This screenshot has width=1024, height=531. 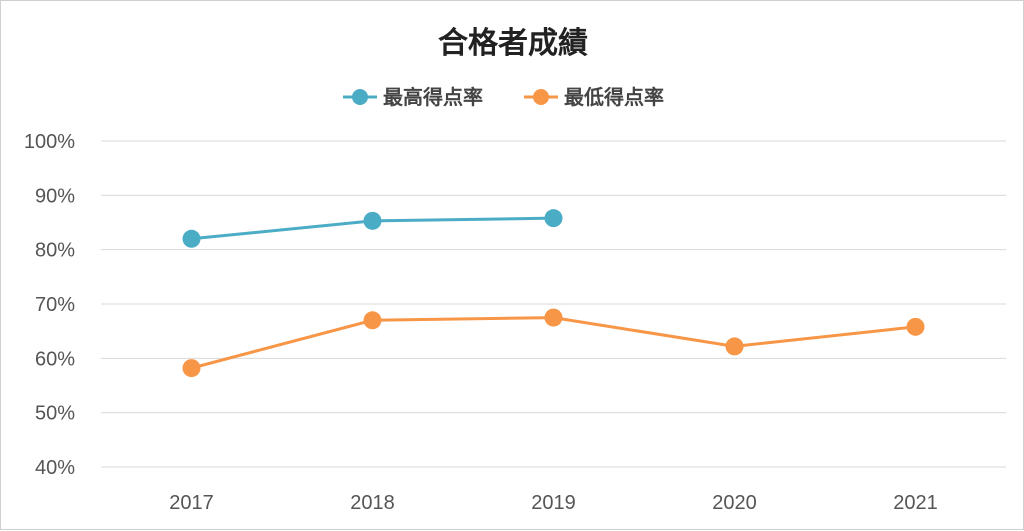 I want to click on y-tick-label: 80%, so click(x=55, y=251).